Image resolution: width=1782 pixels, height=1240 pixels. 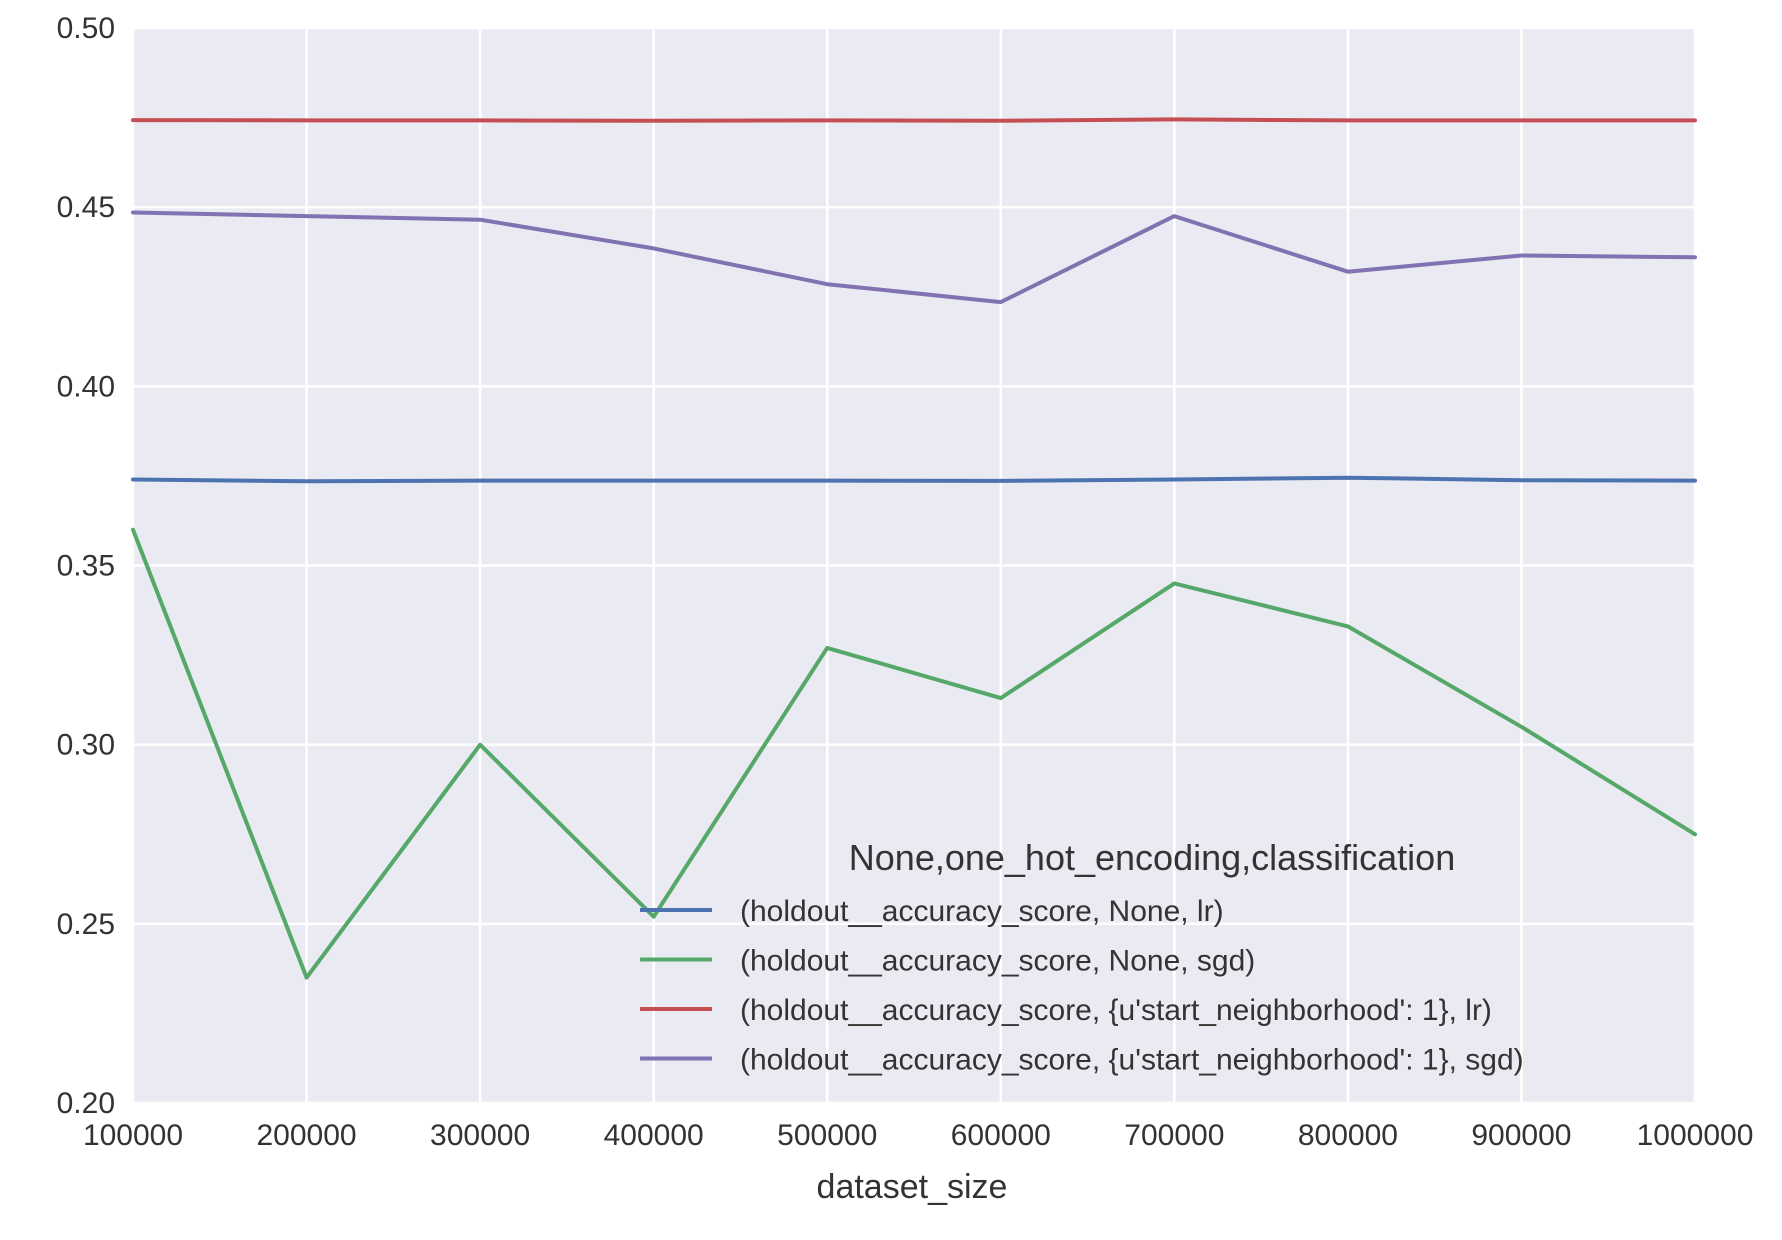 What do you see at coordinates (480, 1135) in the screenshot?
I see `x-tick-label: 300000` at bounding box center [480, 1135].